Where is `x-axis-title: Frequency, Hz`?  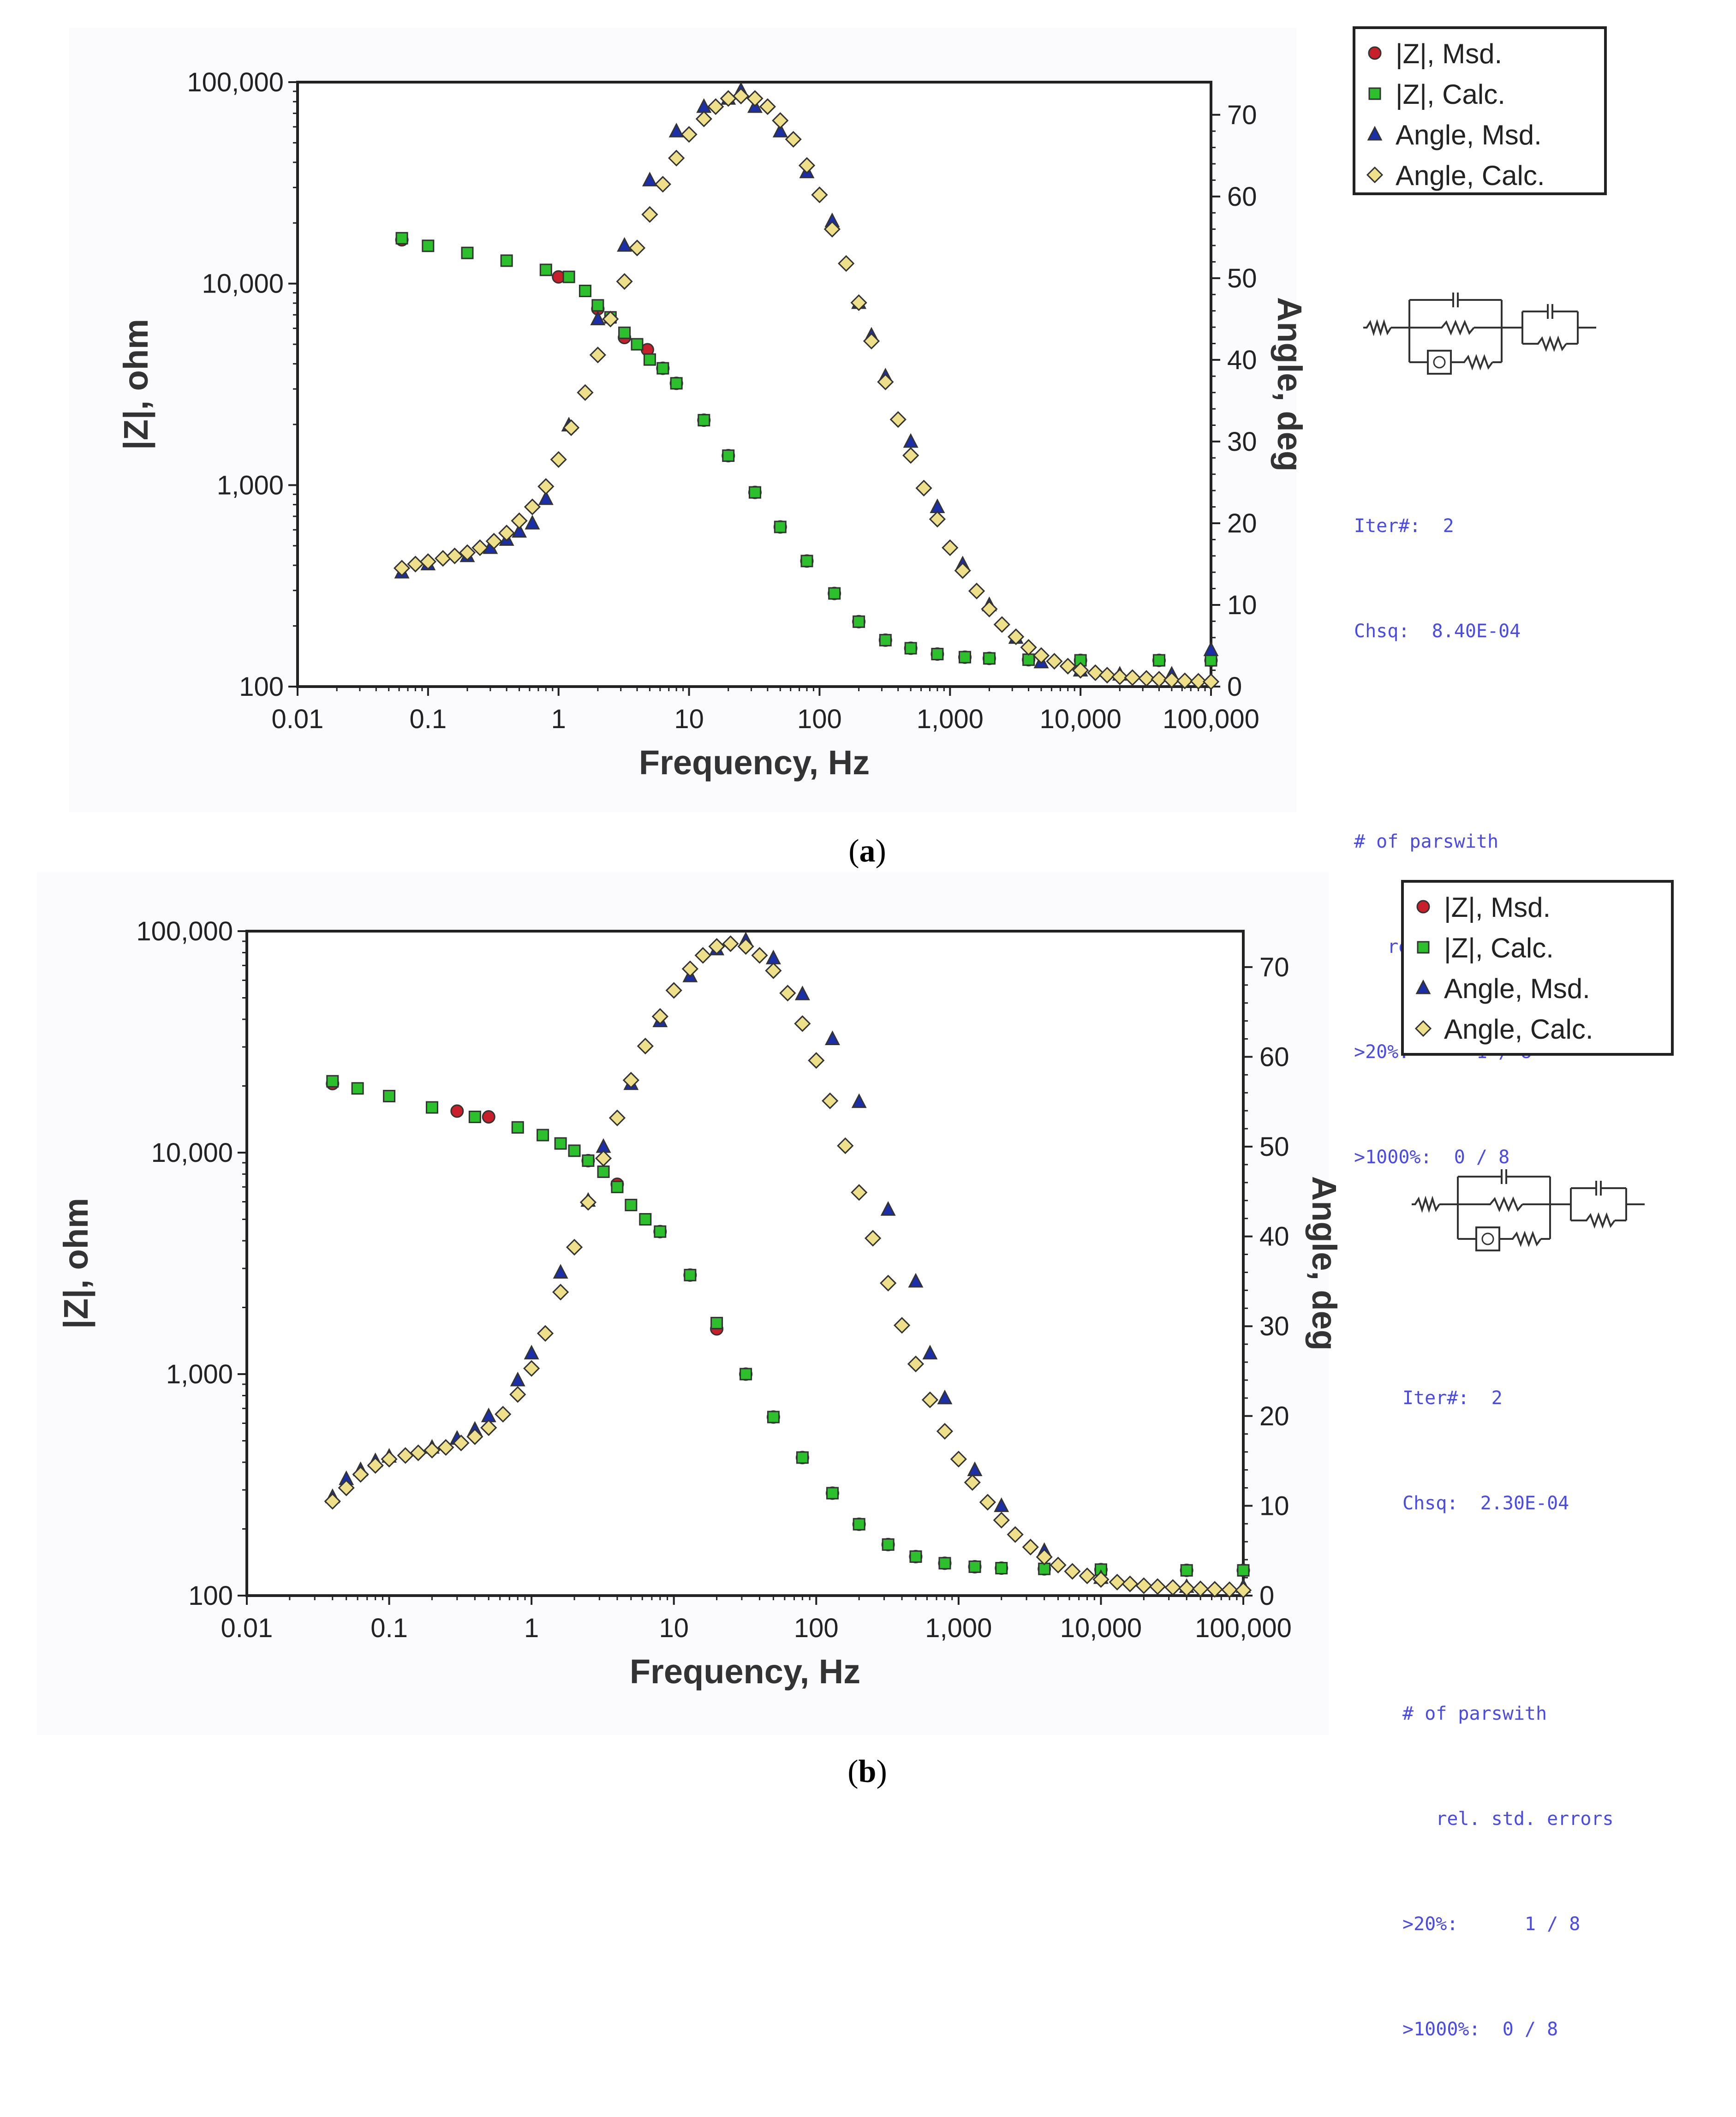
x-axis-title: Frequency, Hz is located at coordinates (745, 1671).